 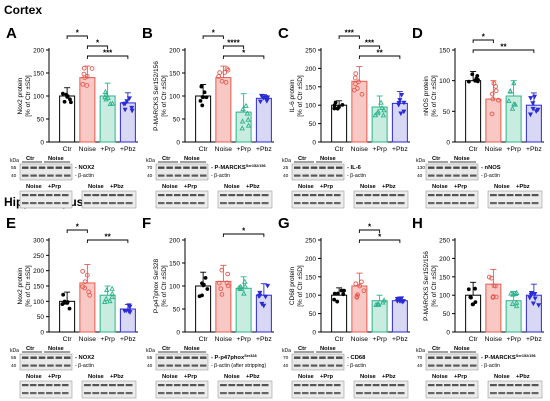 I want to click on category-label: +Prp, so click(x=243, y=339).